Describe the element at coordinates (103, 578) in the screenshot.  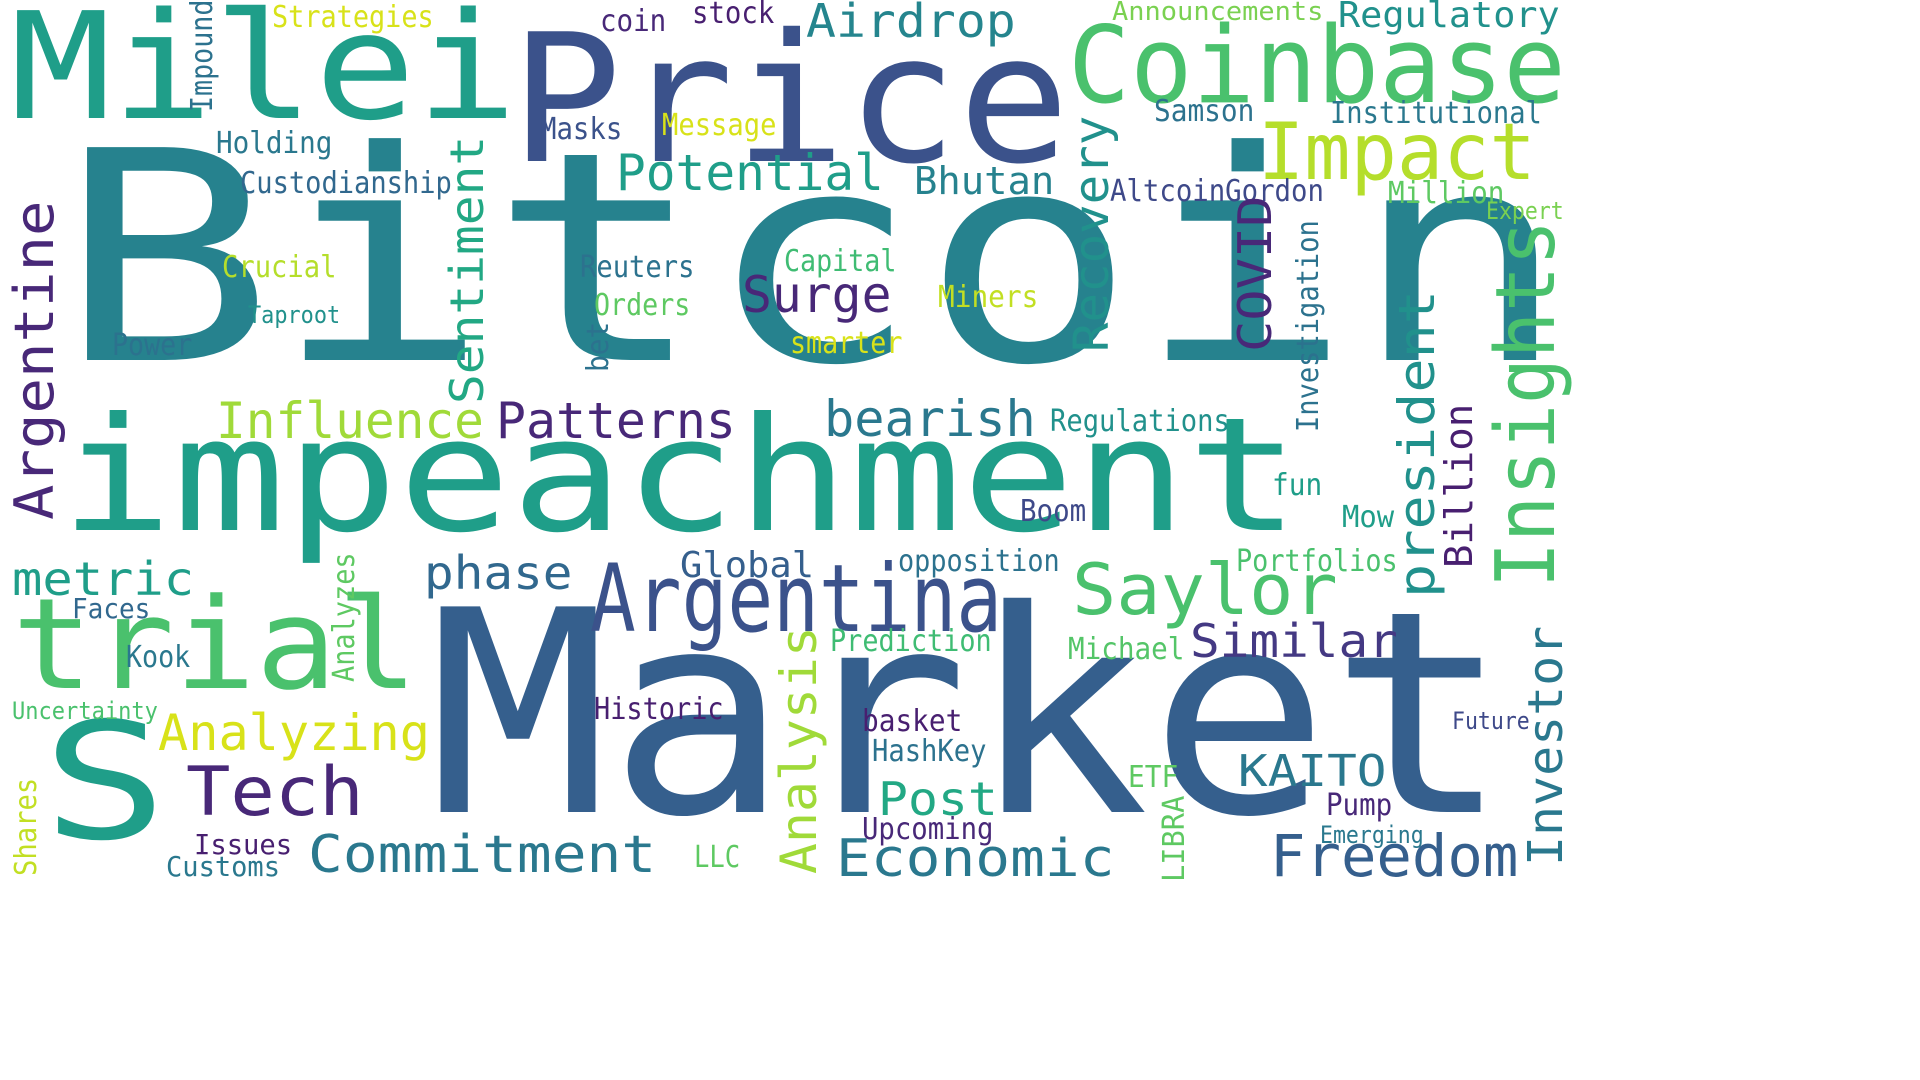
I see `word-metric: metric` at that location.